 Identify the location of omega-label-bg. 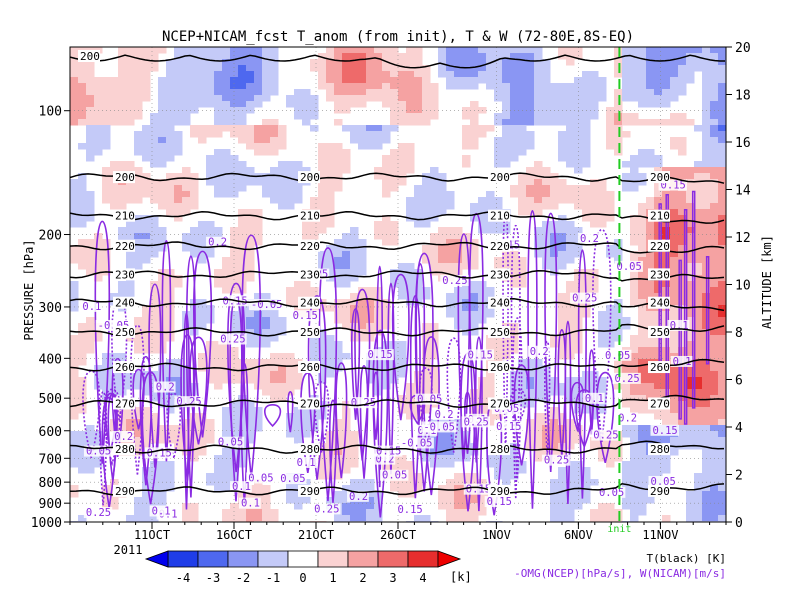
(326, 509).